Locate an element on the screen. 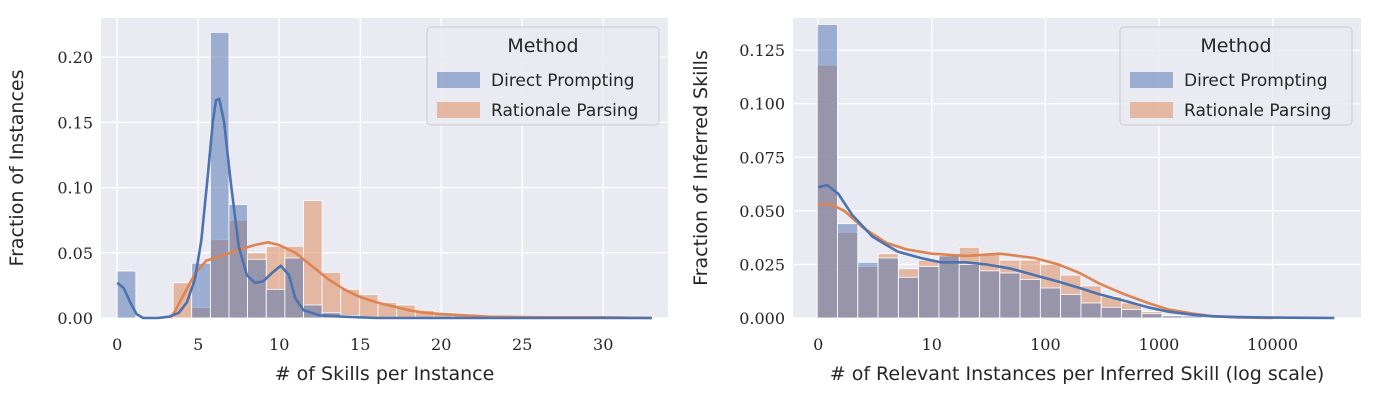 This screenshot has width=1376, height=405. x-tick-label: 30 is located at coordinates (603, 344).